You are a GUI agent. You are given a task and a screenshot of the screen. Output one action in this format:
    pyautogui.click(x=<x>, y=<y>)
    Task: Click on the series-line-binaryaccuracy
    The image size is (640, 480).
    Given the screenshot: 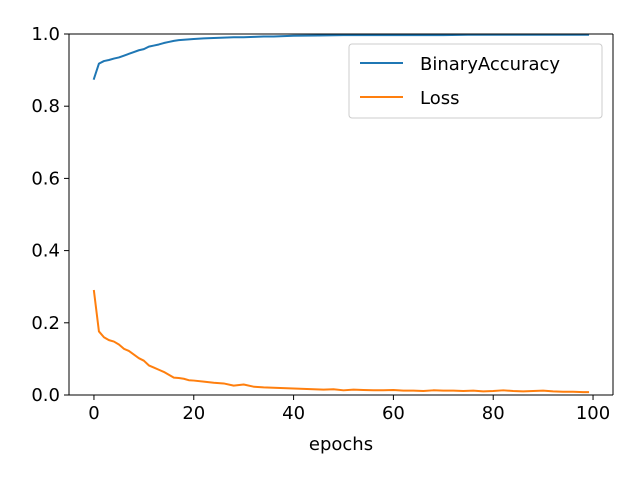 What is the action you would take?
    pyautogui.click(x=341, y=57)
    